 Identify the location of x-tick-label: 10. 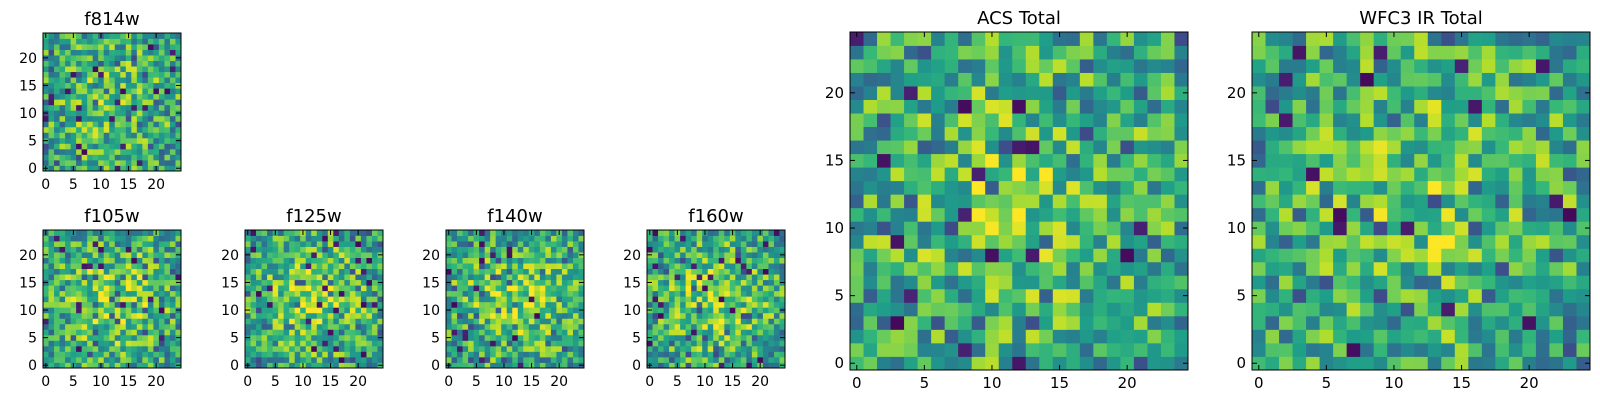
(101, 382).